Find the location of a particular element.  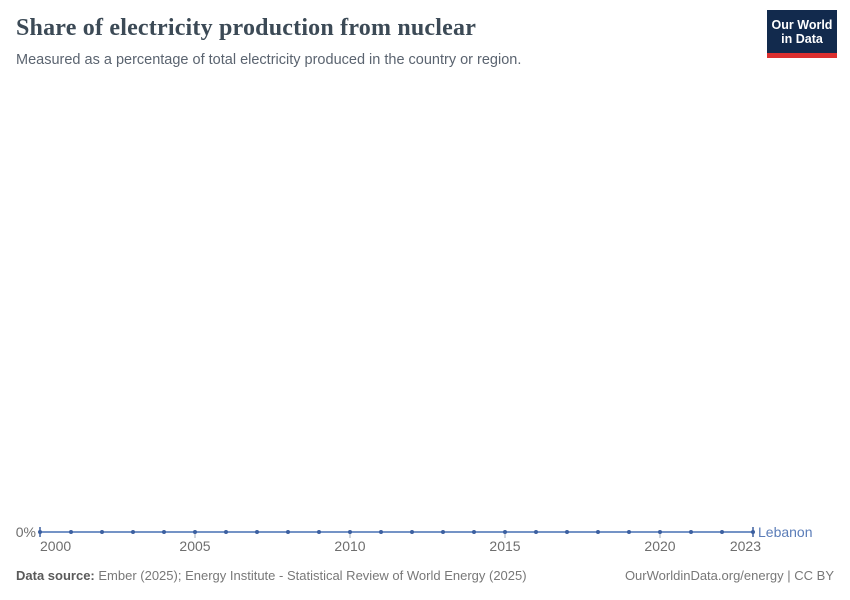

owid-logo: Our World in Data is located at coordinates (802, 34).